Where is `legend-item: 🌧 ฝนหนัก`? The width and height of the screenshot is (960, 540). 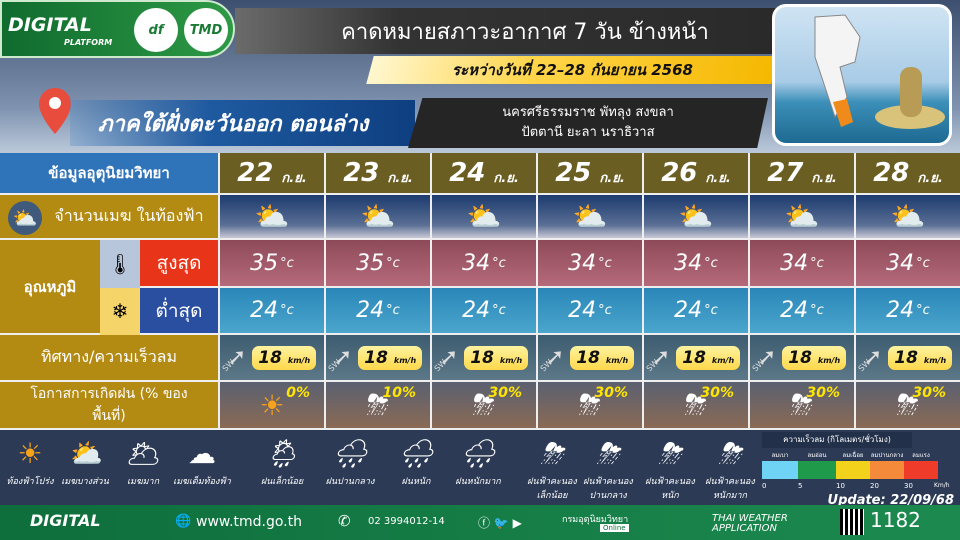
legend-item: 🌧 ฝนหนัก is located at coordinates (416, 461).